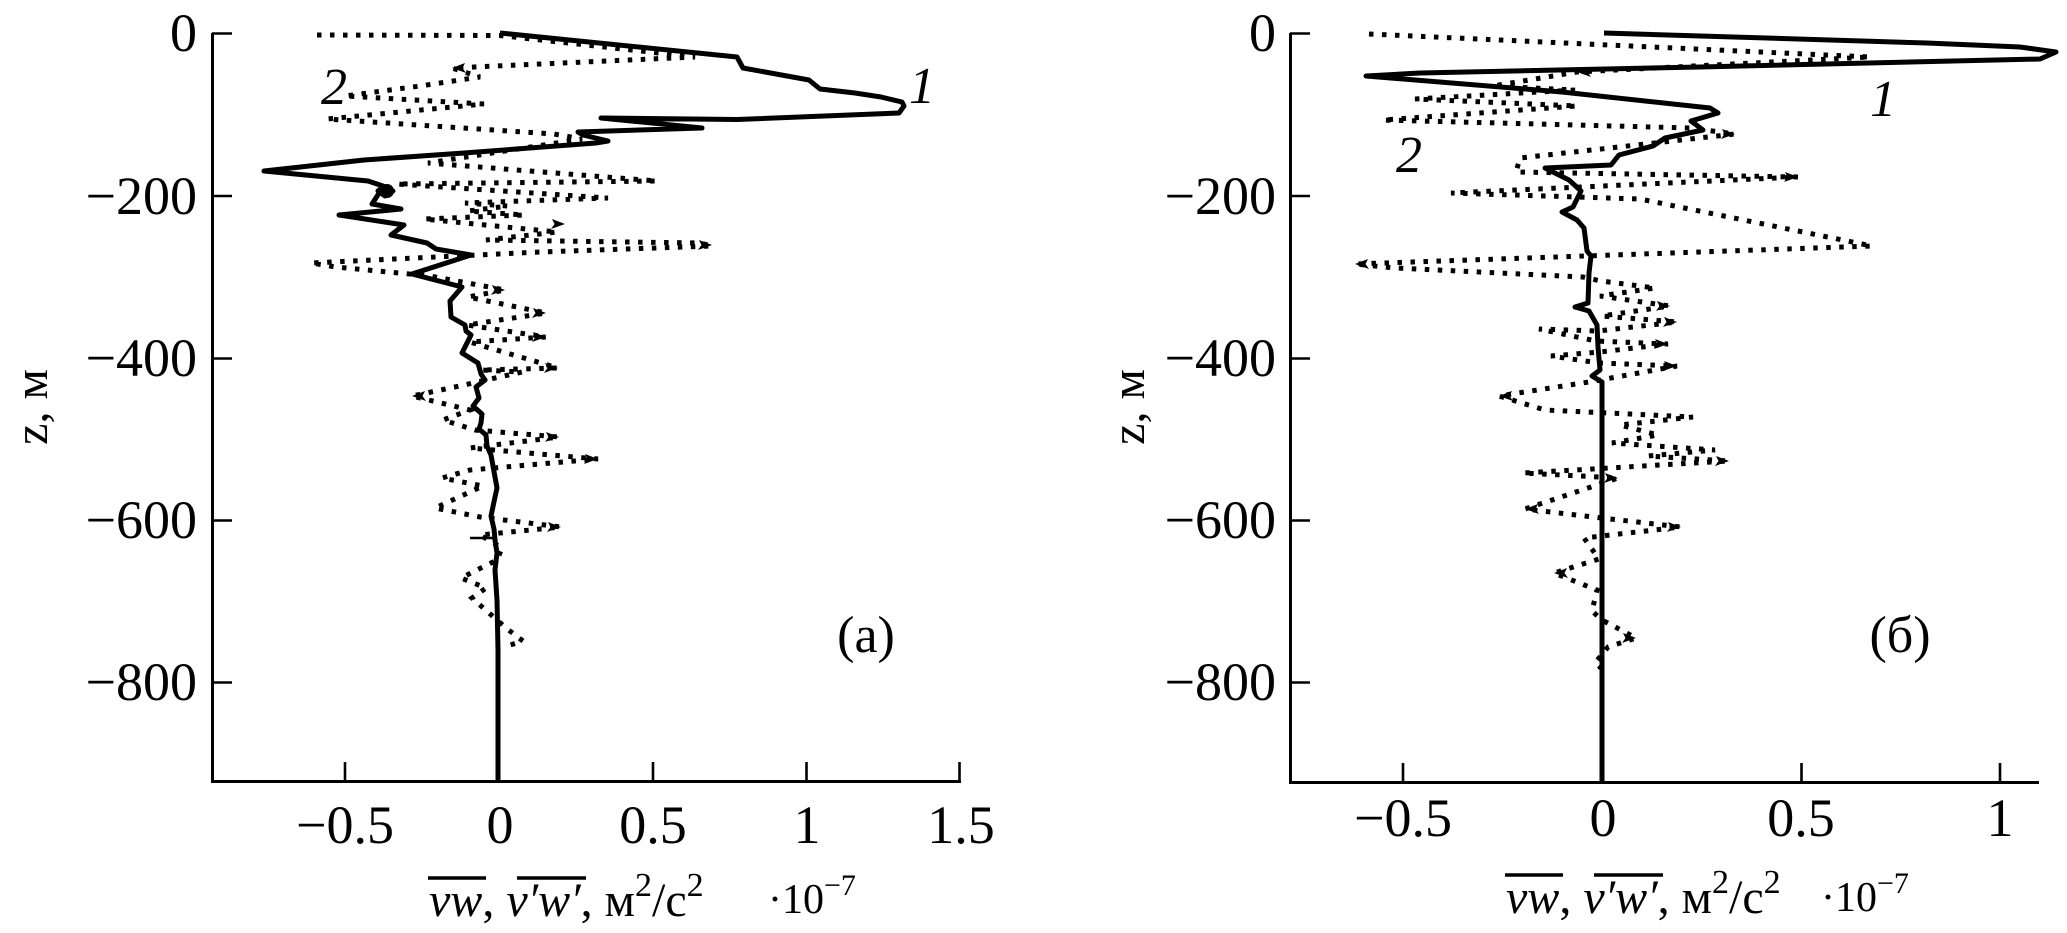  Describe the element at coordinates (866, 635) in the screenshot. I see `svg-text: (а)` at that location.